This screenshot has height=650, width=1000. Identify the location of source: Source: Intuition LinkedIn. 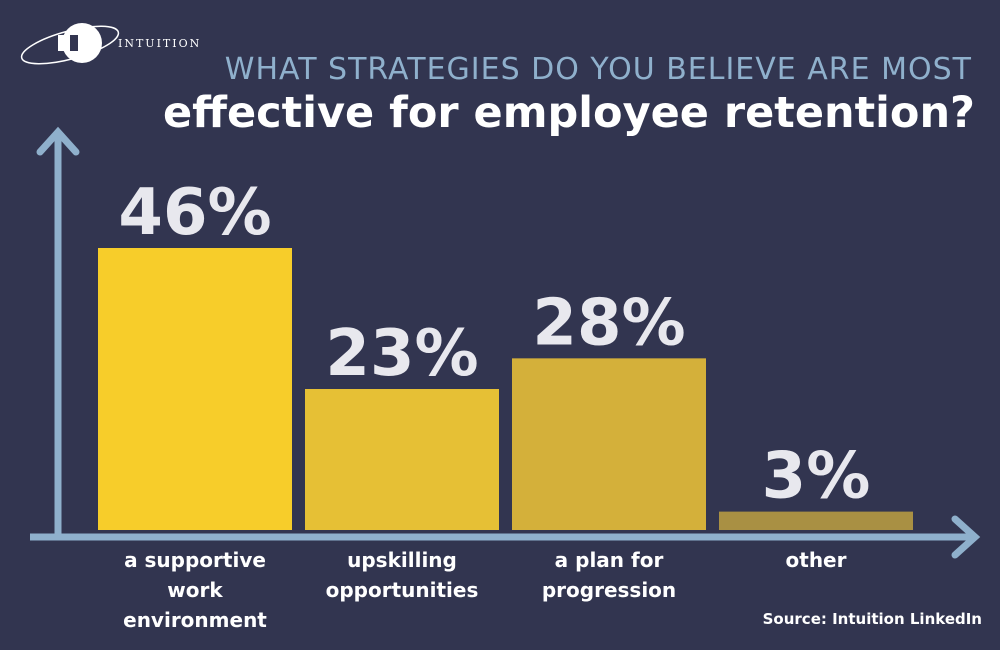
(872, 619).